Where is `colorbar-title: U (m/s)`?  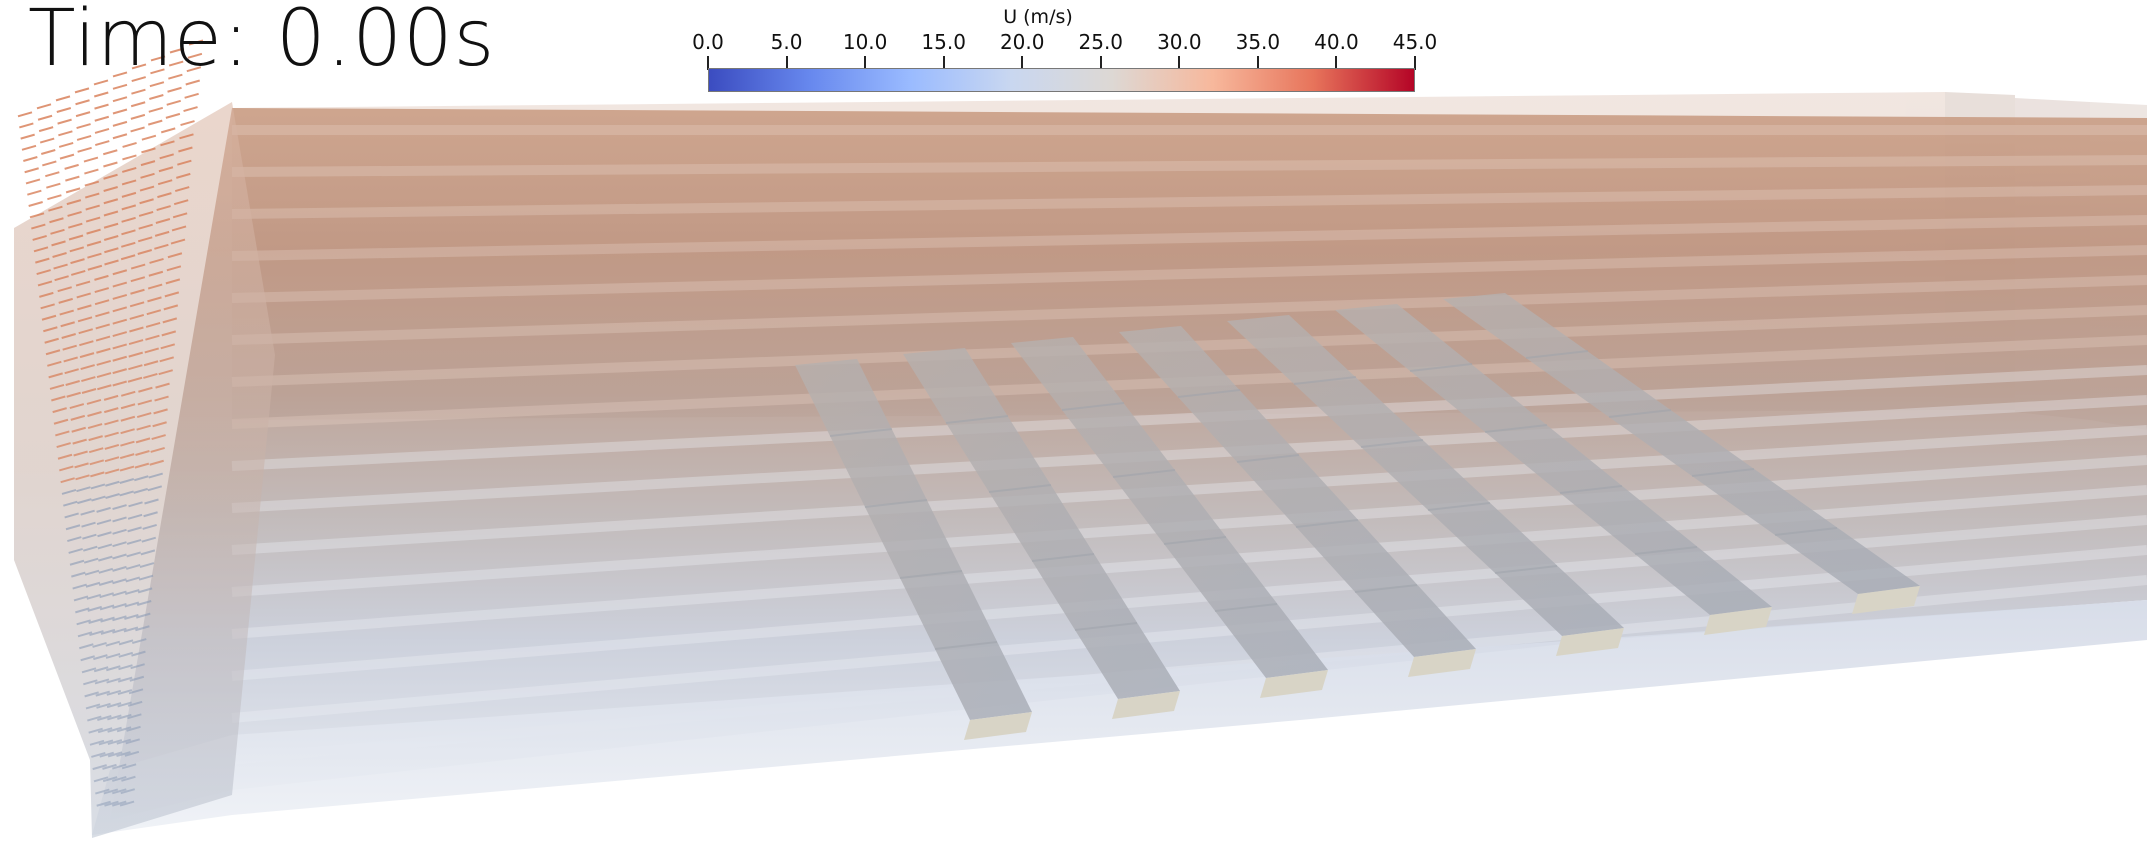 colorbar-title: U (m/s) is located at coordinates (1038, 17).